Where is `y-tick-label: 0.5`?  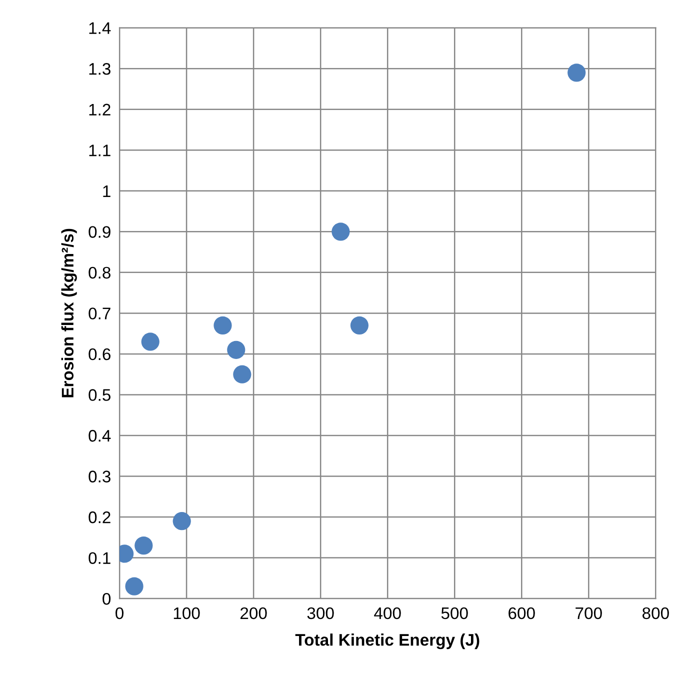
y-tick-label: 0.5 is located at coordinates (99, 395).